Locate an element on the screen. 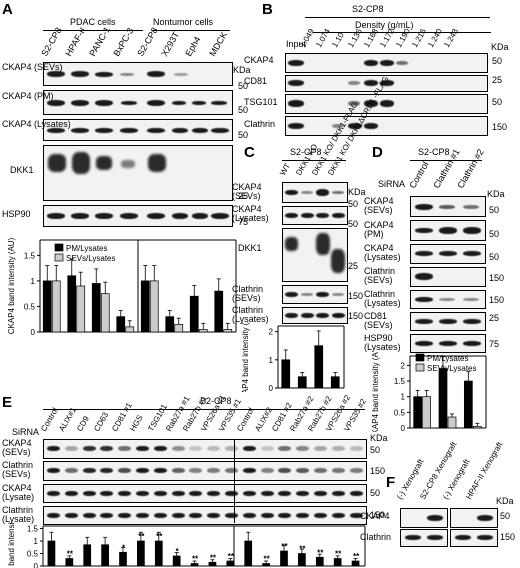  c-title-line is located at coordinates (314, 160).